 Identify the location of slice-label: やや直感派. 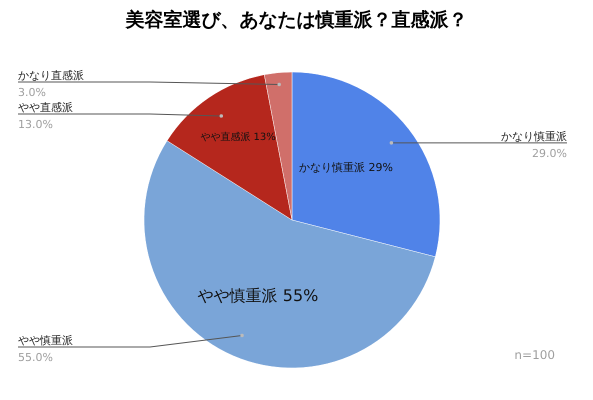
(45, 107).